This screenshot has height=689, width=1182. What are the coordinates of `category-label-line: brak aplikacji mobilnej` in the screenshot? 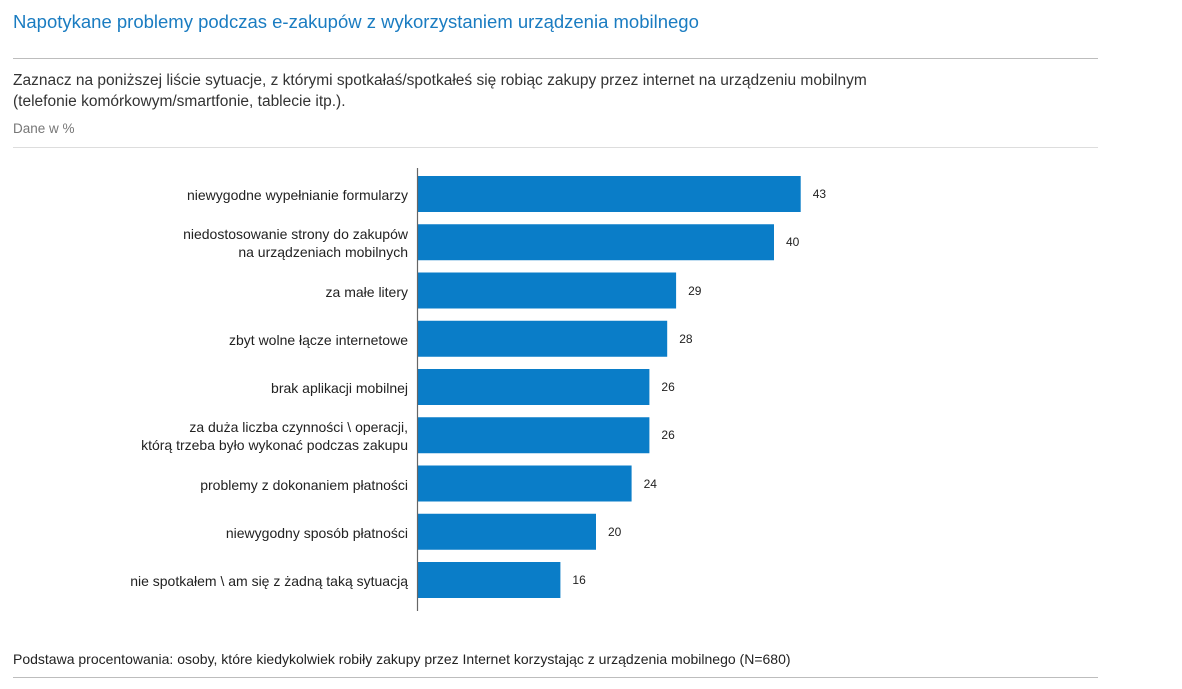 It's located at (339, 388).